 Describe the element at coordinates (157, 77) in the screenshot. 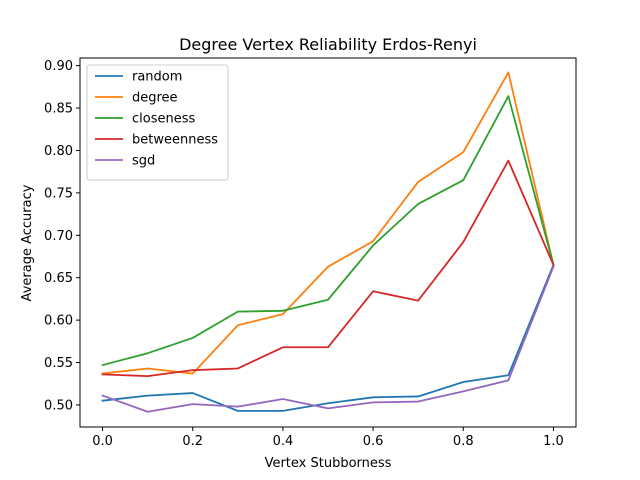

I see `legend-label-random: random` at that location.